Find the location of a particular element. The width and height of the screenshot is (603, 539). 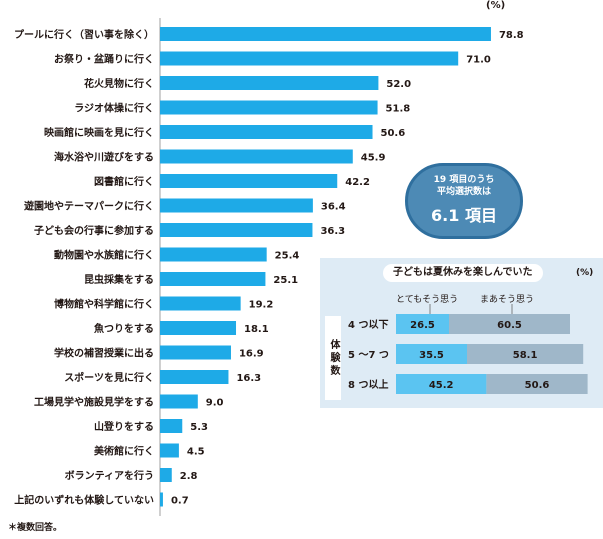

value-label: 5.3 is located at coordinates (199, 427).